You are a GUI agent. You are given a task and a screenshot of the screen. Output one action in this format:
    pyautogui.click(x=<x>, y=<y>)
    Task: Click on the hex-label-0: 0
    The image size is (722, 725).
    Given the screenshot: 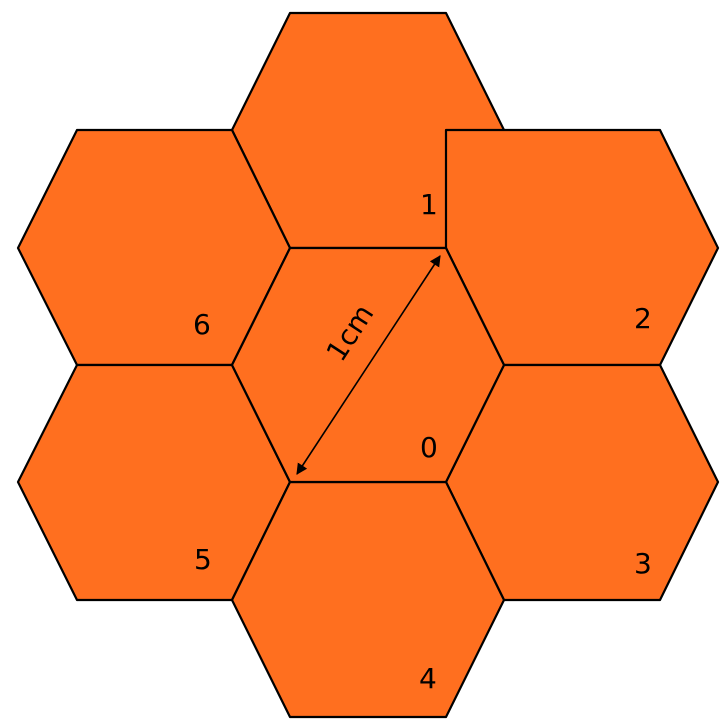 What is the action you would take?
    pyautogui.click(x=429, y=447)
    